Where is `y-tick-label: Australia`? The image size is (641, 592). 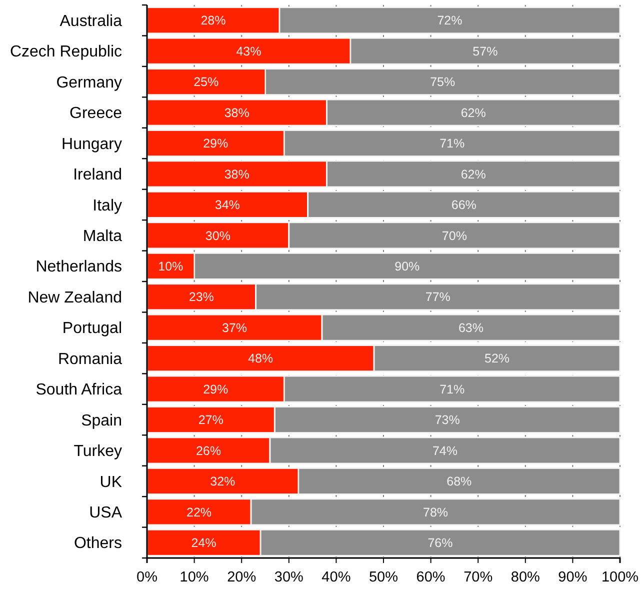 y-tick-label: Australia is located at coordinates (91, 21).